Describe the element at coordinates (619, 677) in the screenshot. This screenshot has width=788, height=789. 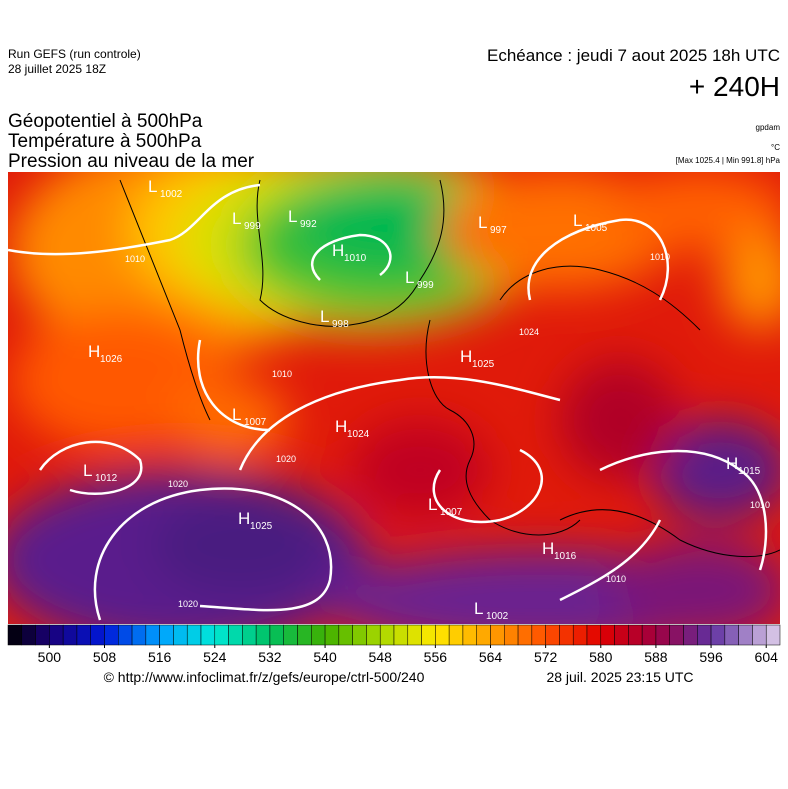
I see `timestamp: 28 juil. 2025 23:15 UTC` at that location.